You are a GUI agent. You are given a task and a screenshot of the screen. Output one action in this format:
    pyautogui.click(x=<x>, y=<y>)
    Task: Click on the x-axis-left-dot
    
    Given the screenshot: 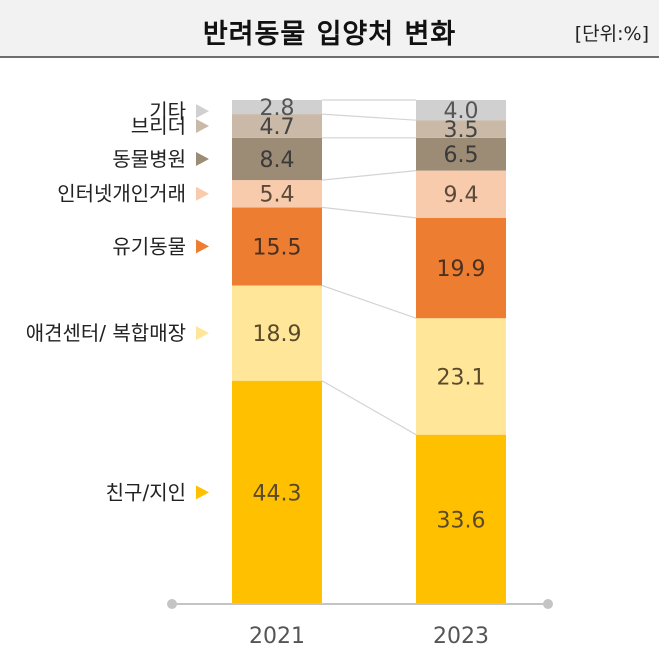 What is the action you would take?
    pyautogui.click(x=172, y=604)
    